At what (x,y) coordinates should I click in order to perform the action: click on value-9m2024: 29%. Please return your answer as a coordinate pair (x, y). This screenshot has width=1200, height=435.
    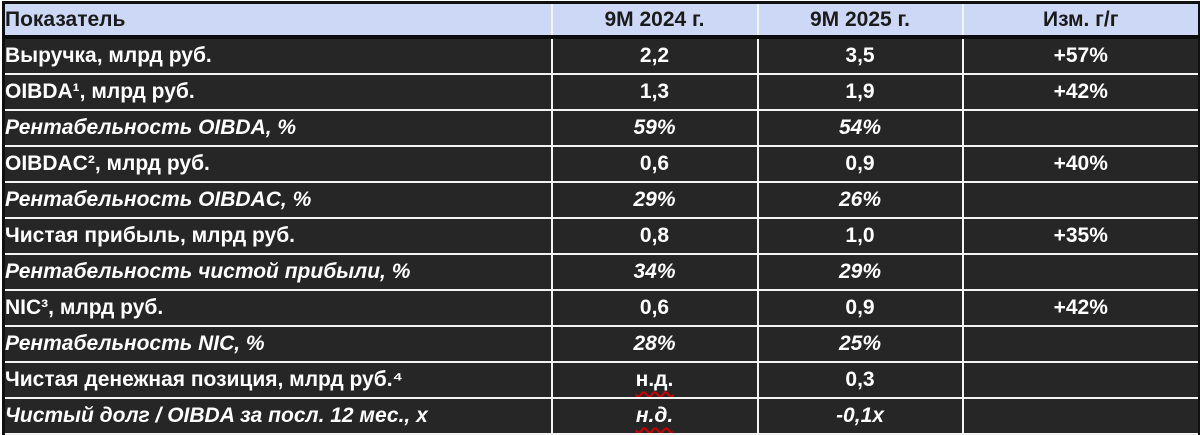
    Looking at the image, I should click on (654, 200).